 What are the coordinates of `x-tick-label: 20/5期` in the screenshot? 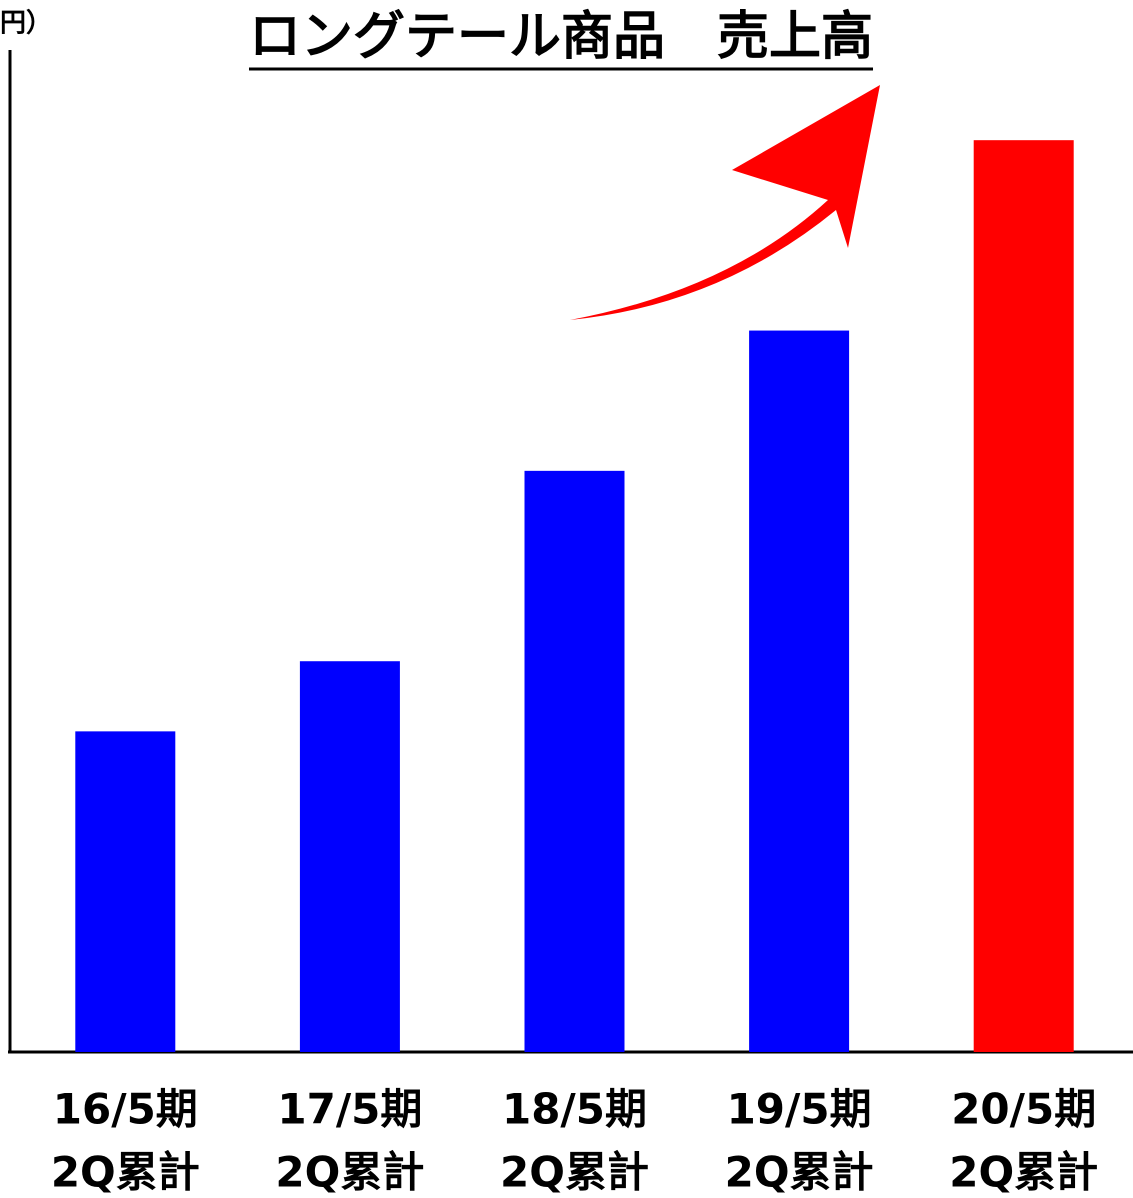 It's located at (1023, 1109).